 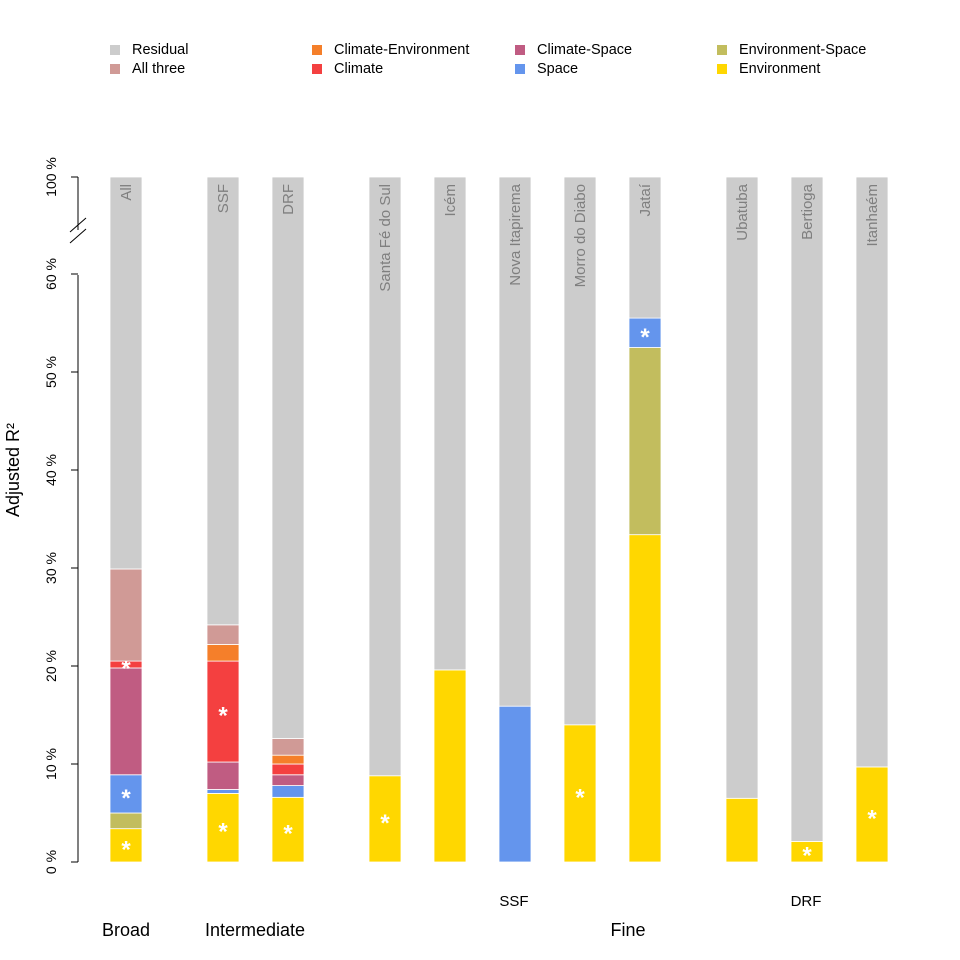 I want to click on bar-all: * * * All, so click(x=126, y=519).